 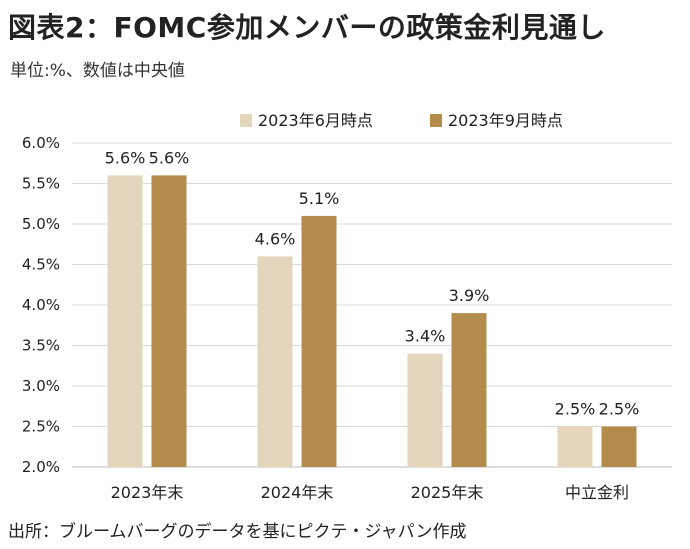 I want to click on y-tick-label: 3.5%, so click(x=41, y=346).